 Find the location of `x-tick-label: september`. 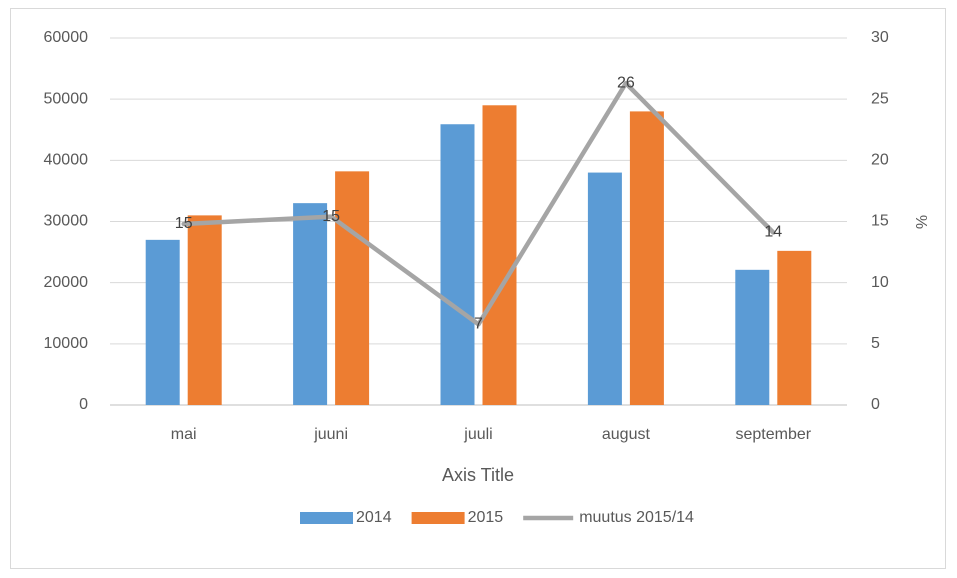

x-tick-label: september is located at coordinates (774, 434).